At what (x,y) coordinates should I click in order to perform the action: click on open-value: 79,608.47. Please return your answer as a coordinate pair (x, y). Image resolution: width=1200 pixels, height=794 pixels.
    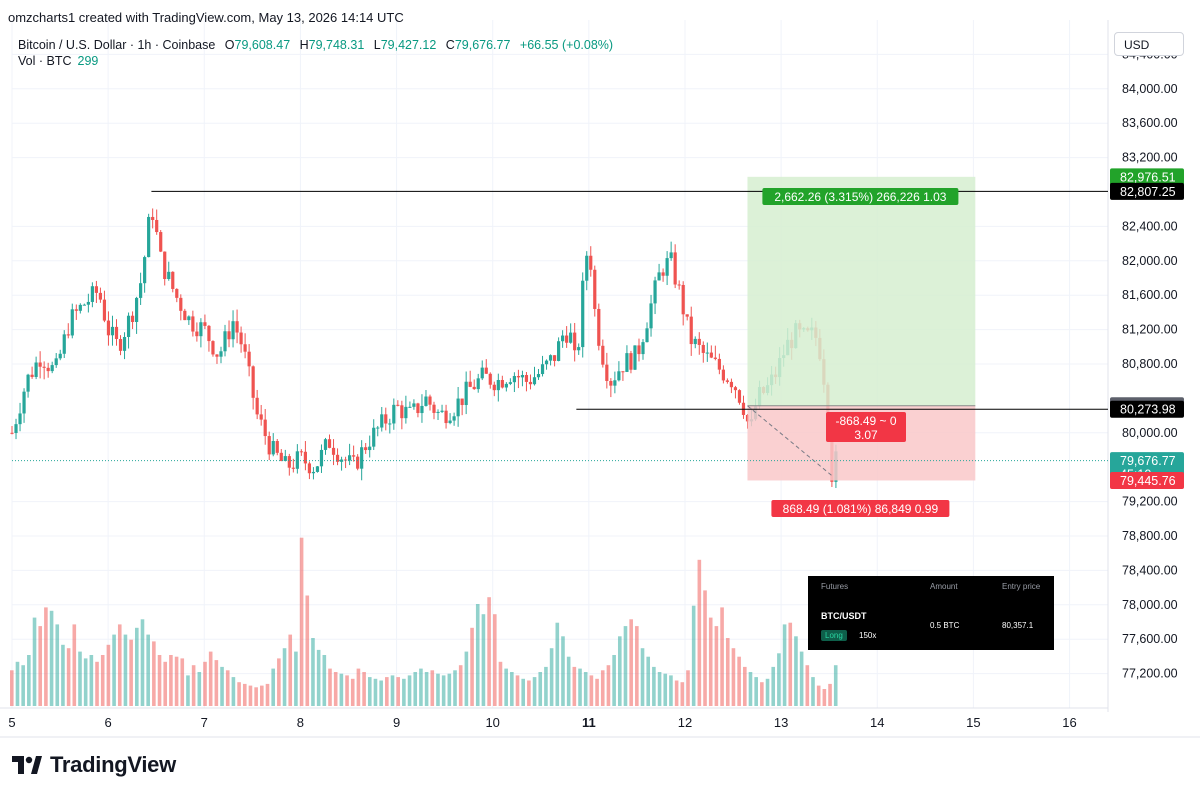
    Looking at the image, I should click on (262, 45).